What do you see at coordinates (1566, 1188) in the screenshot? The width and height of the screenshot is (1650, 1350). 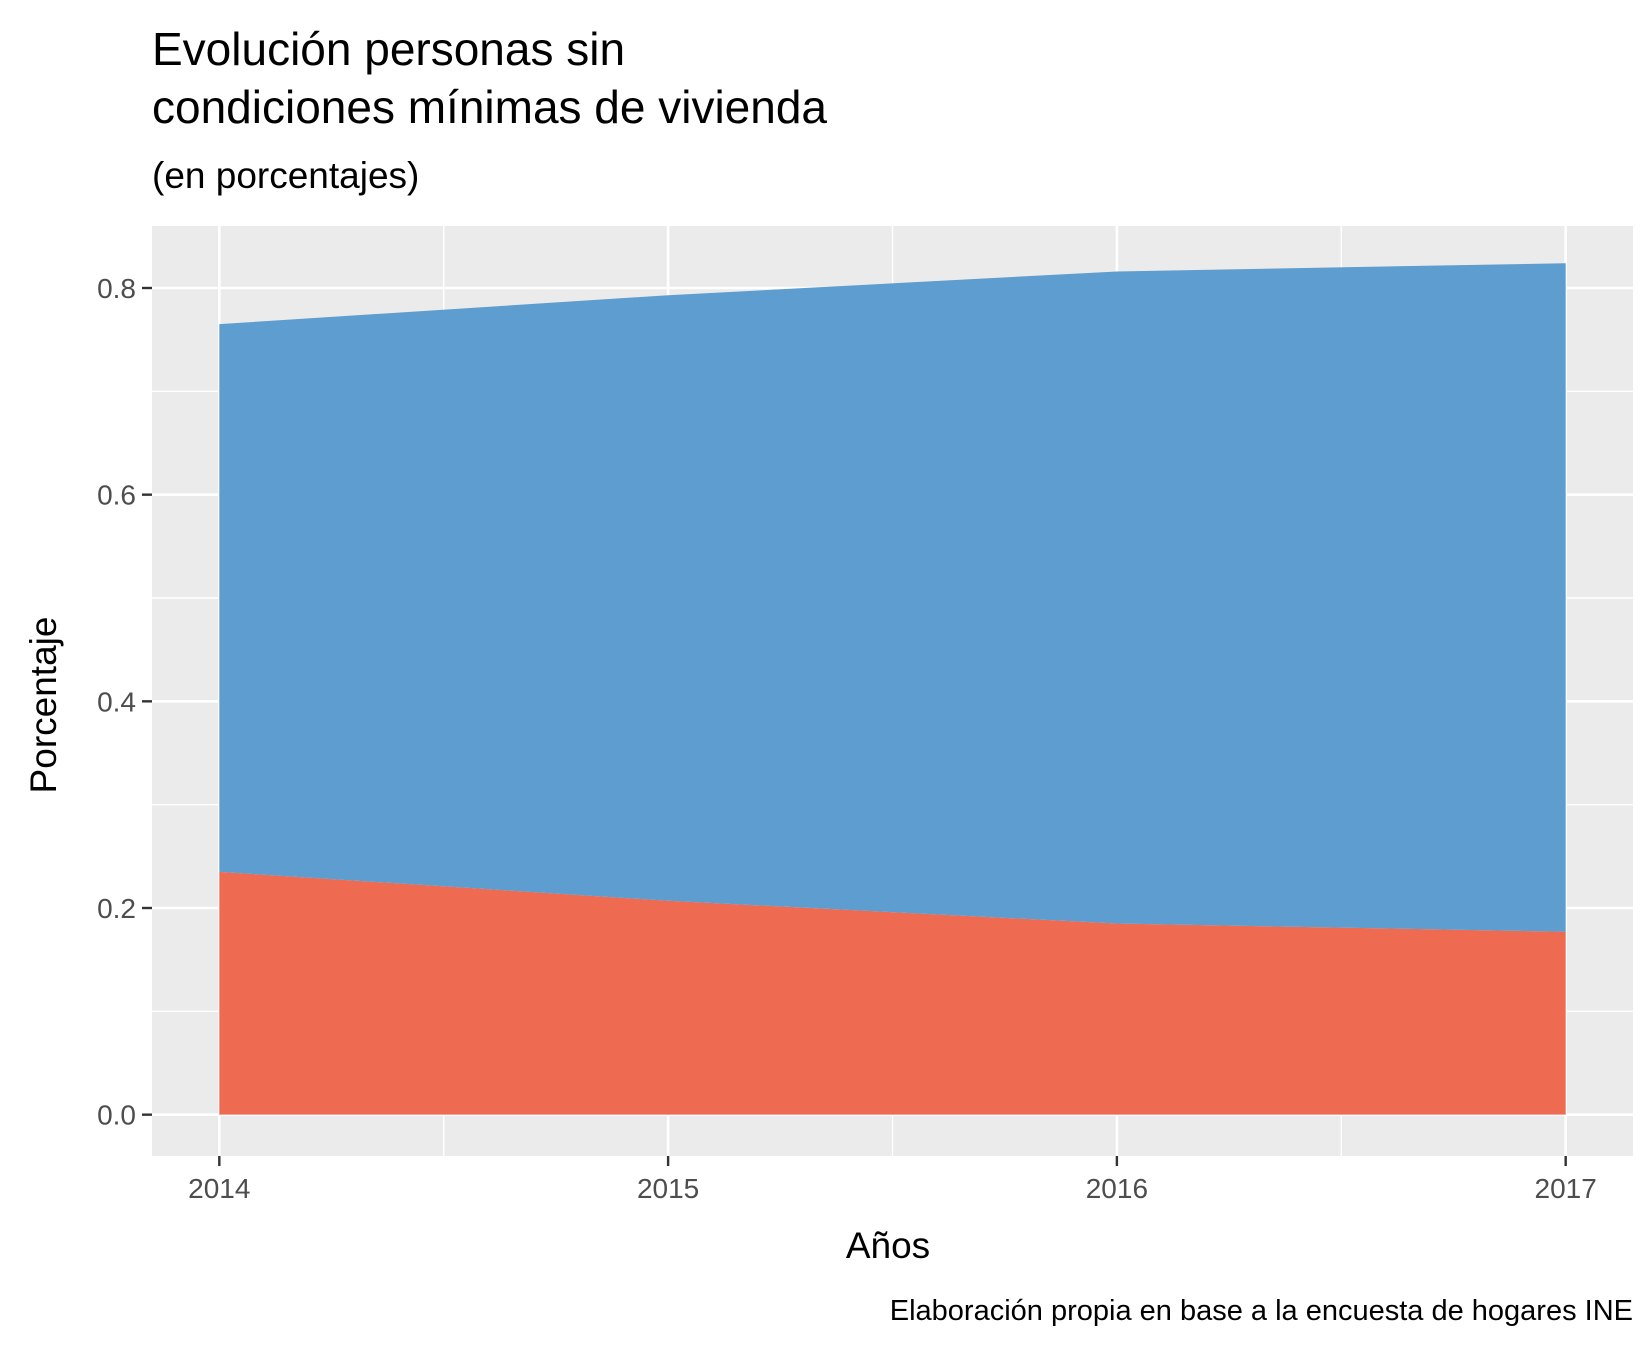 I see `x-tick-label: 2017` at bounding box center [1566, 1188].